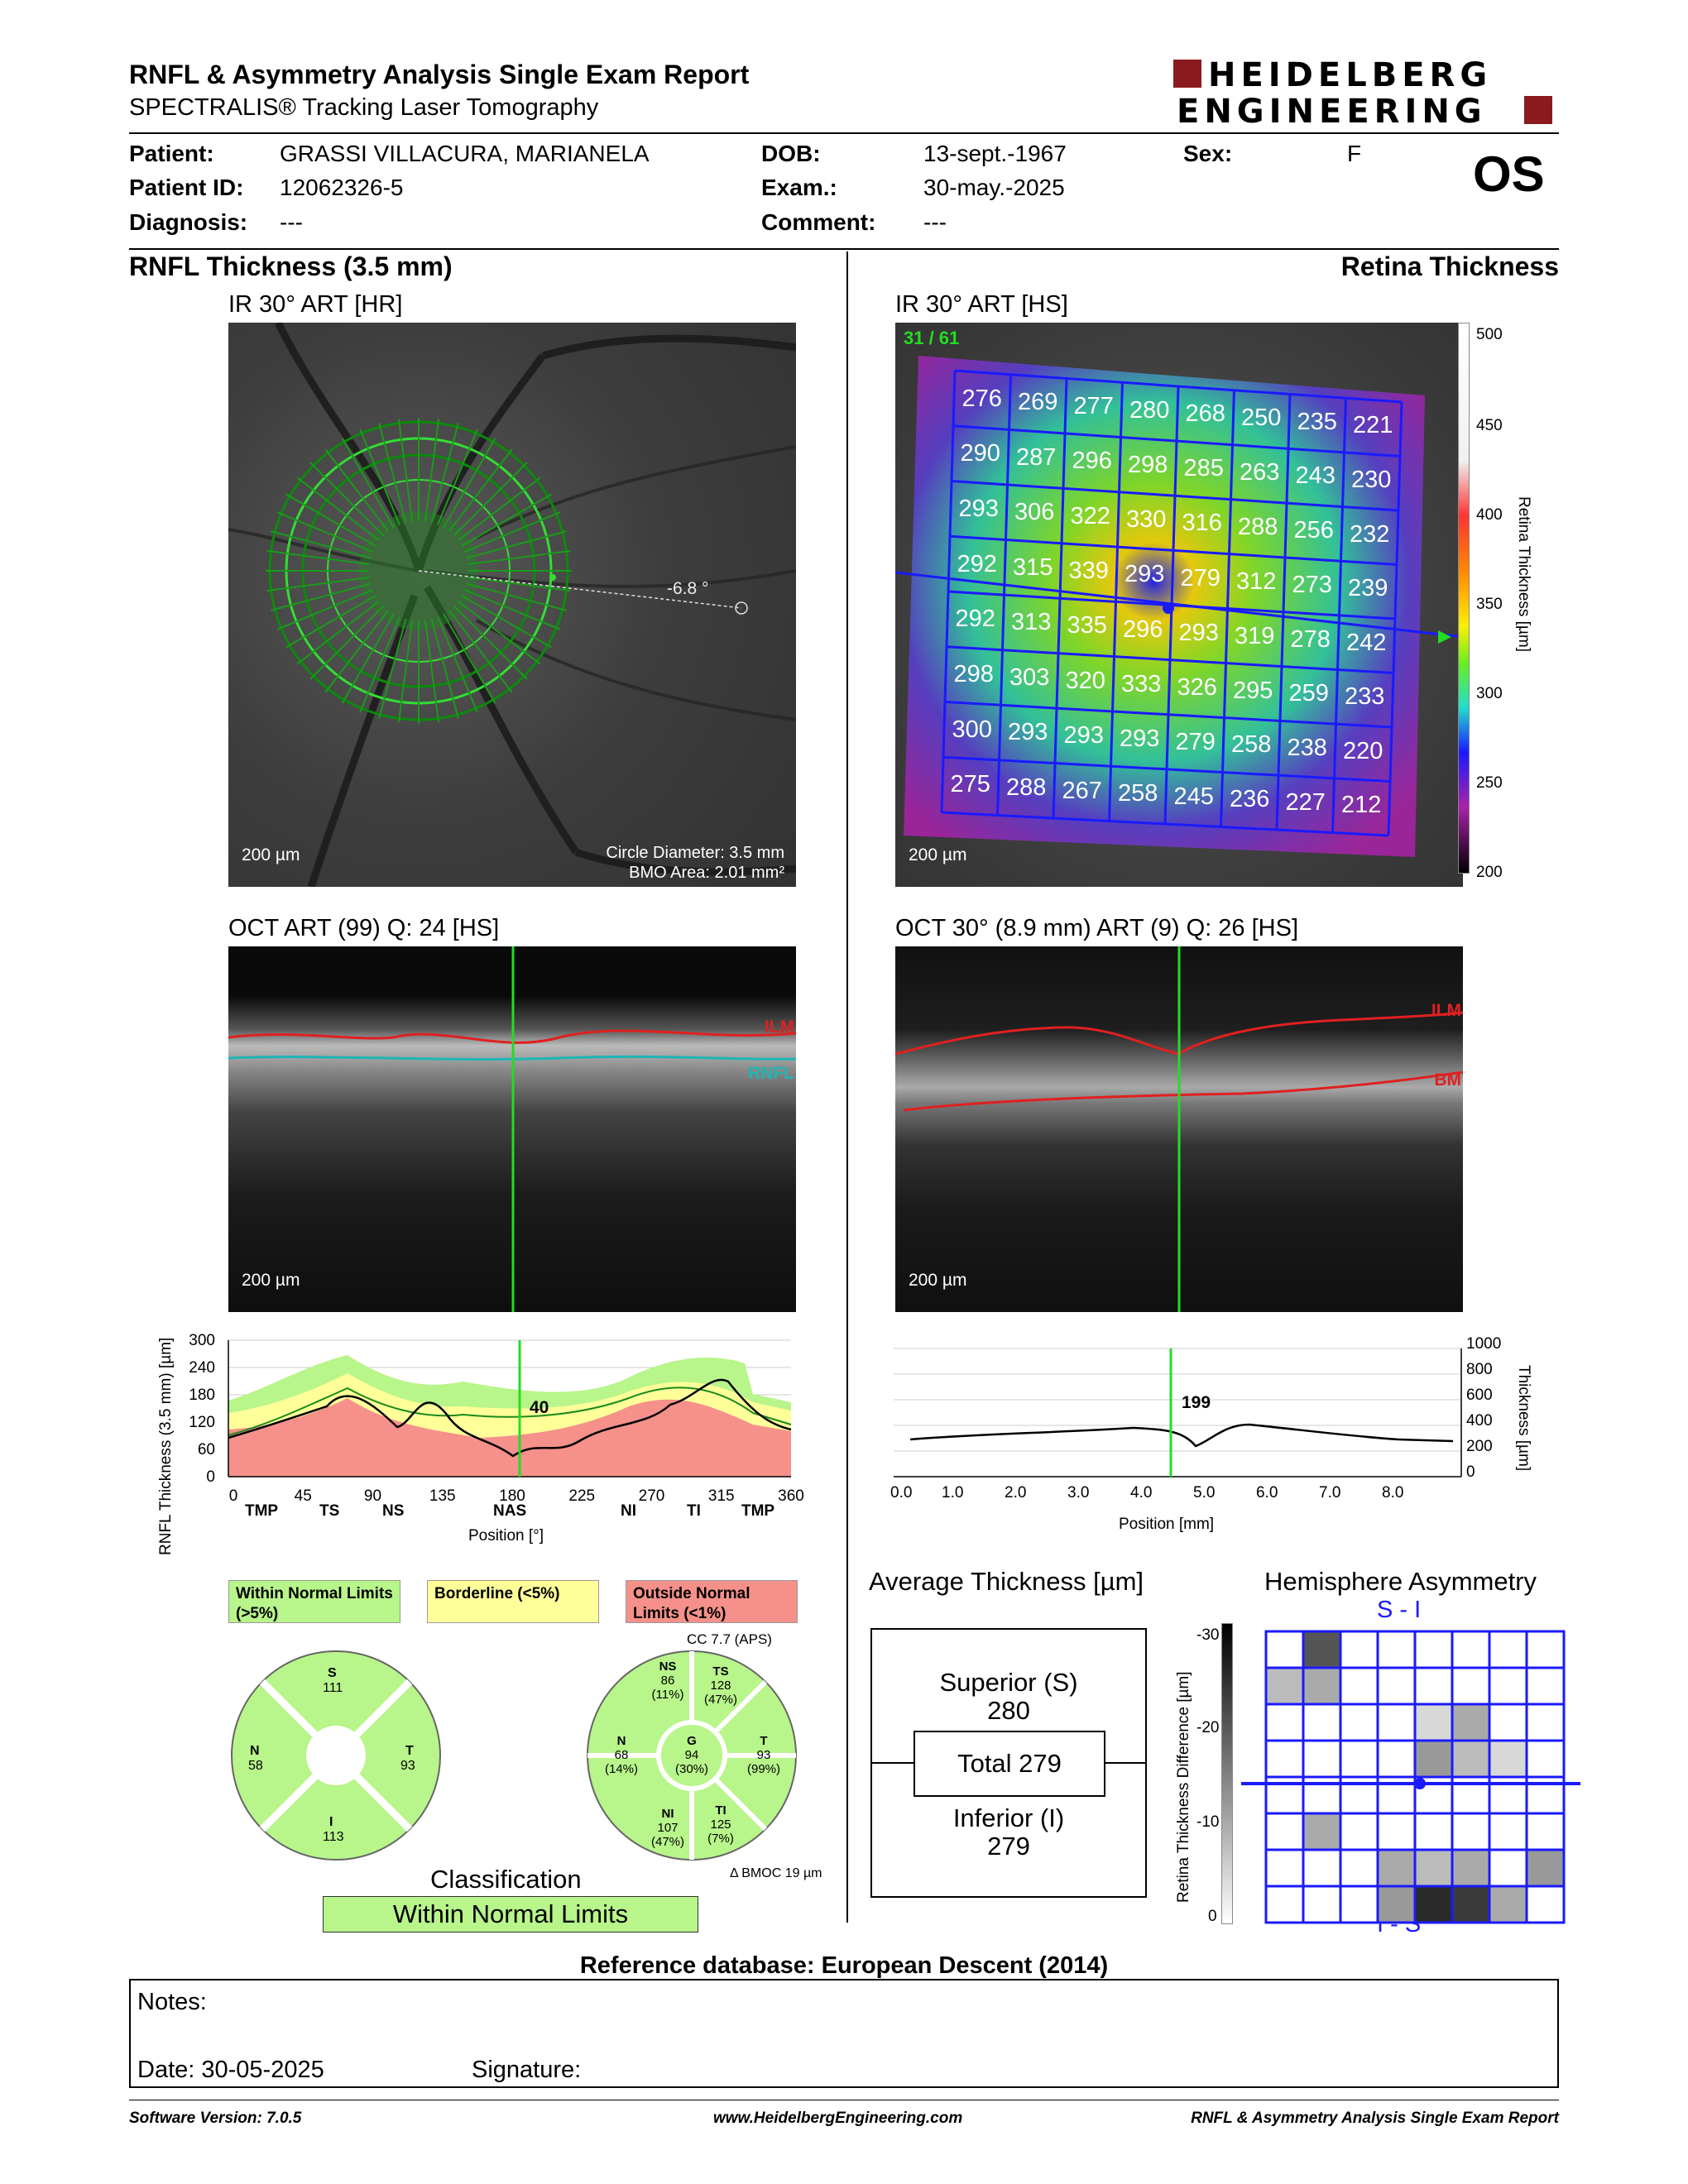  What do you see at coordinates (628, 1511) in the screenshot?
I see `sector-label-ni: NI` at bounding box center [628, 1511].